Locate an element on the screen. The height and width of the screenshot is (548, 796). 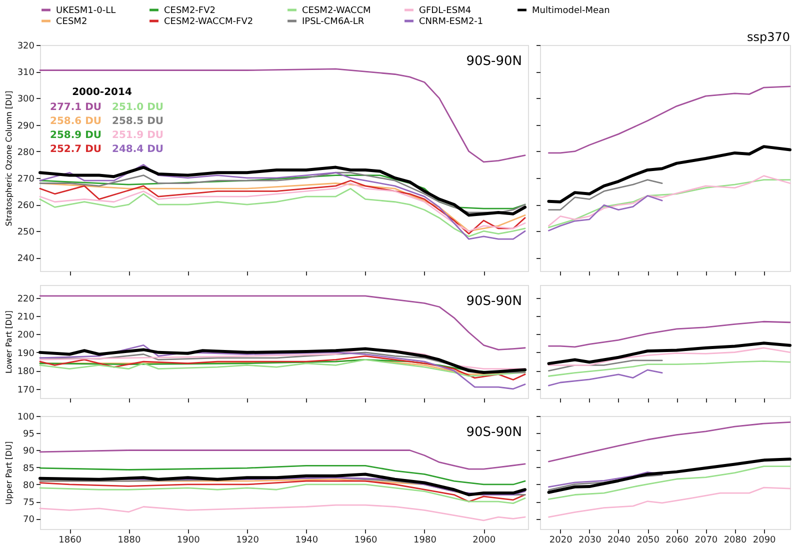
legend-label: CESM2 is located at coordinates (72, 22).